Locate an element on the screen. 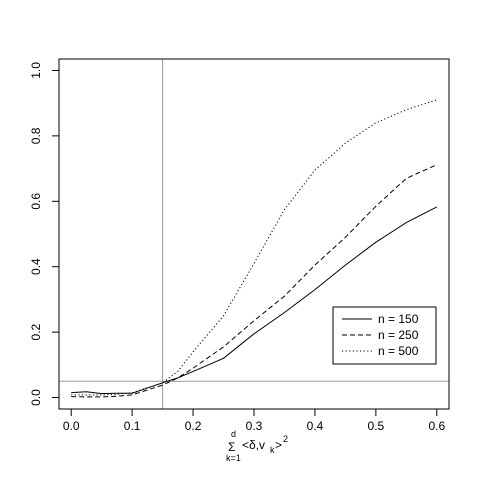  x-tick-label: 0.5 is located at coordinates (376, 426).